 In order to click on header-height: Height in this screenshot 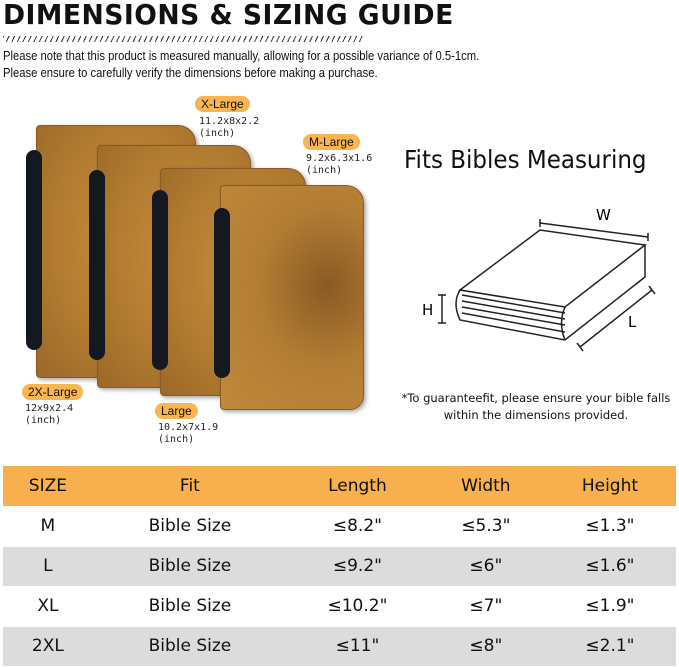, I will do `click(609, 486)`.